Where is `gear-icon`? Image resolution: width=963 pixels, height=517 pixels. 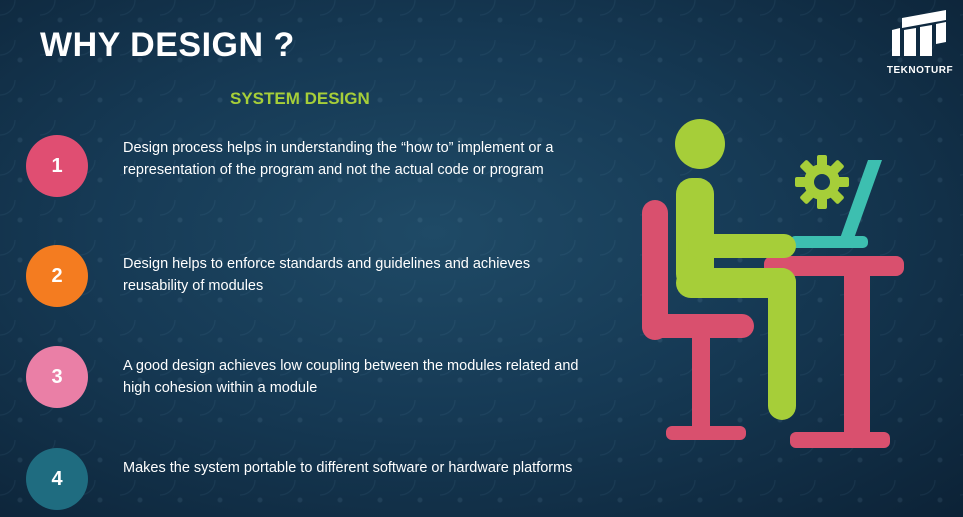 gear-icon is located at coordinates (822, 182).